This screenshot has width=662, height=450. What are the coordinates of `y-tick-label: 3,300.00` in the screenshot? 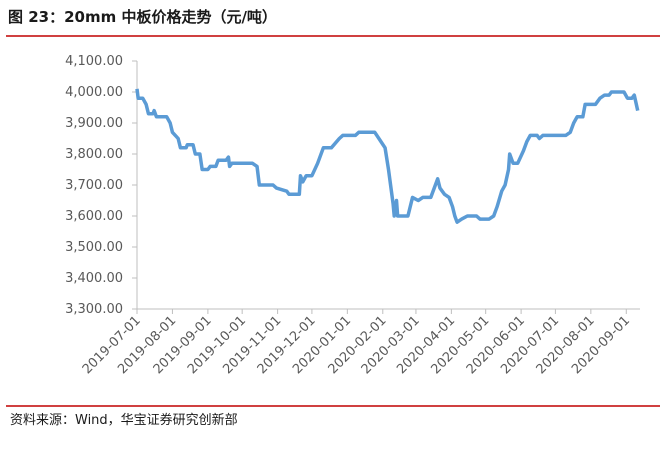 It's located at (94, 309).